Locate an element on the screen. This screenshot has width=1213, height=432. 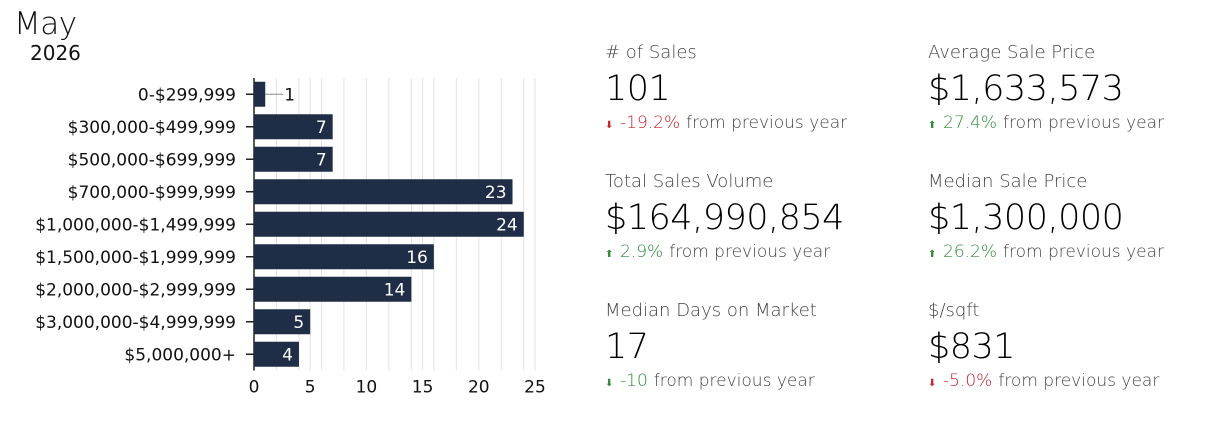
change-percent: 2.9% is located at coordinates (642, 252).